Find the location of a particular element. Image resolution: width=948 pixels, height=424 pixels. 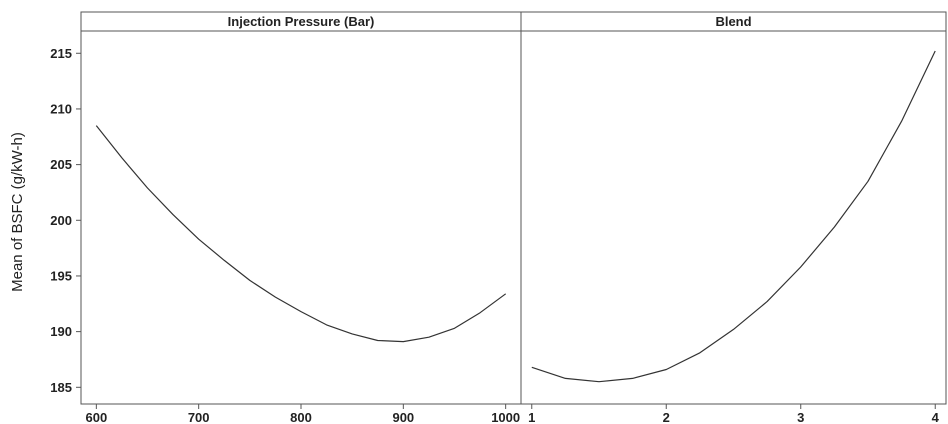

y-tick-label: 185 is located at coordinates (61, 387).